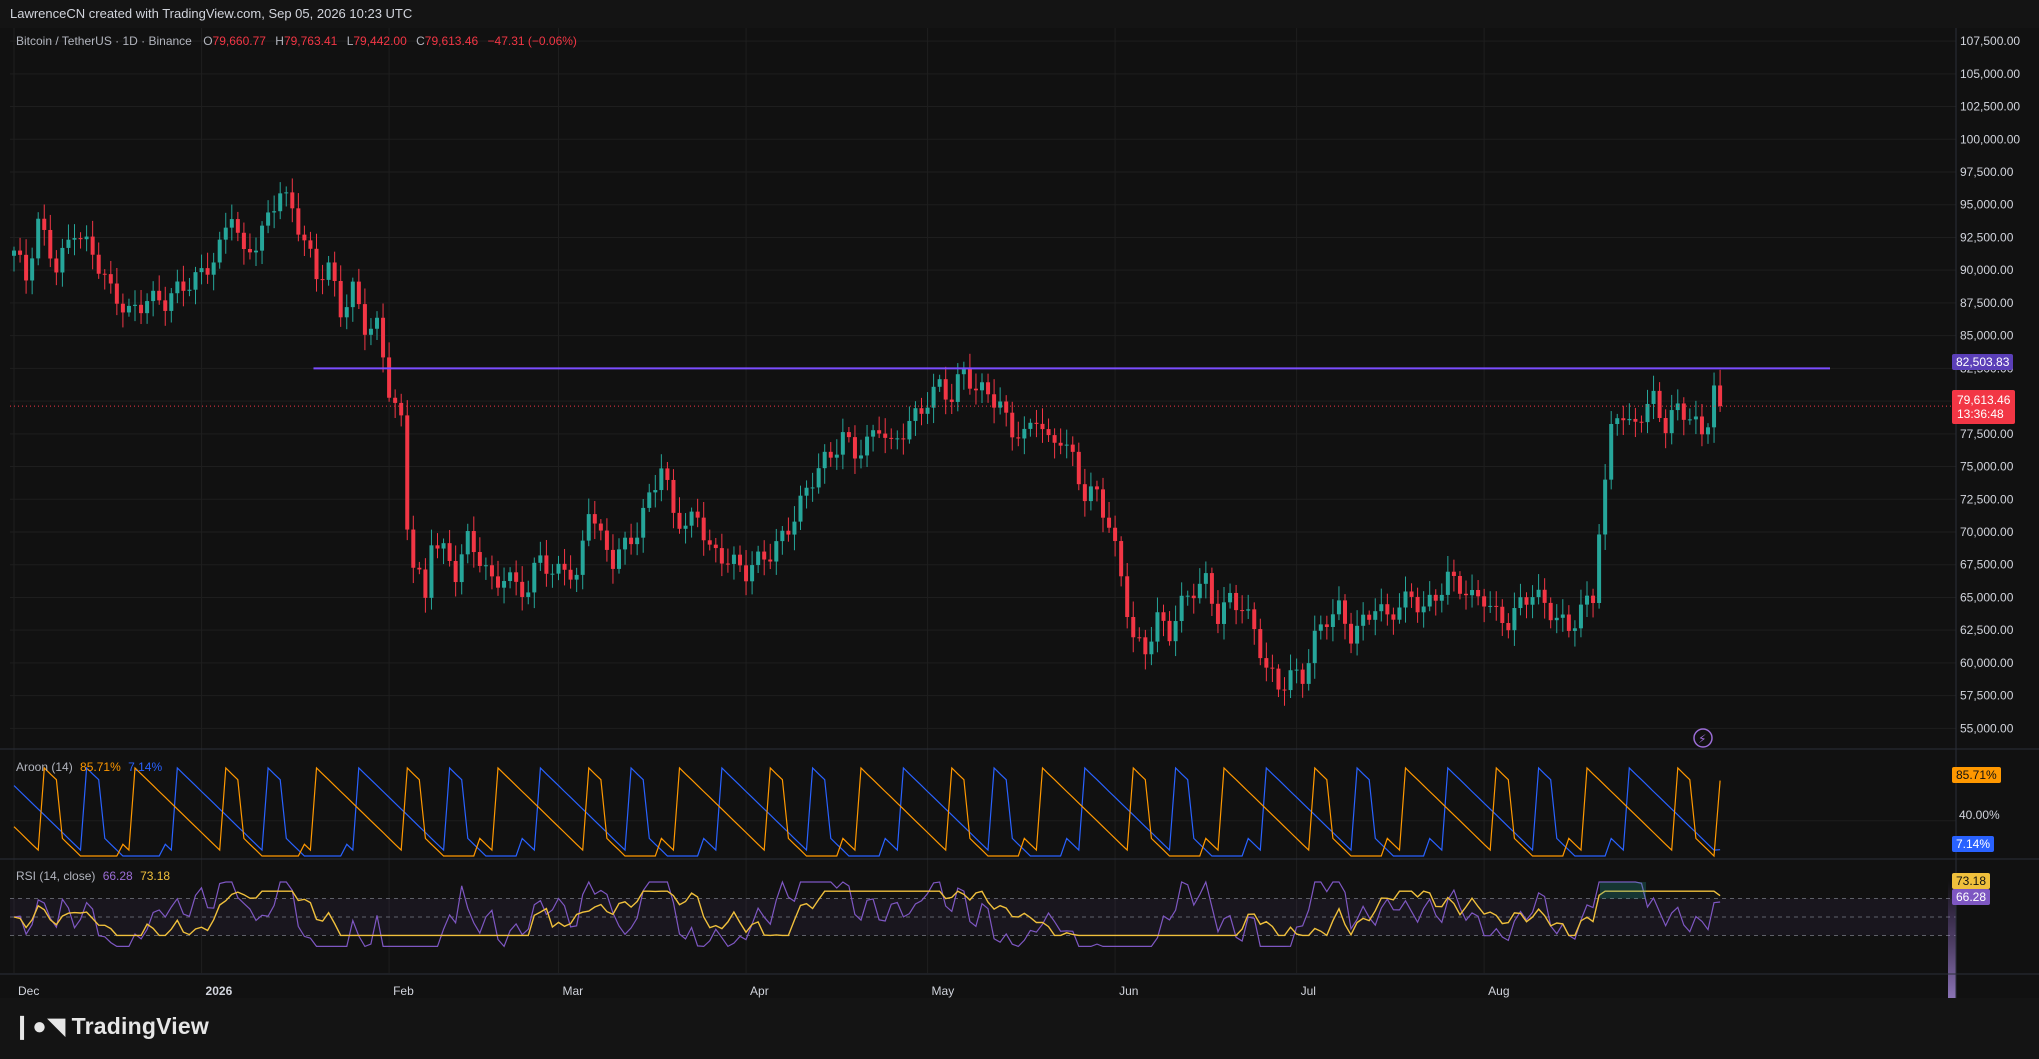 Image resolution: width=2039 pixels, height=1059 pixels. Describe the element at coordinates (1498, 991) in the screenshot. I see `x-tick-label: Aug` at that location.